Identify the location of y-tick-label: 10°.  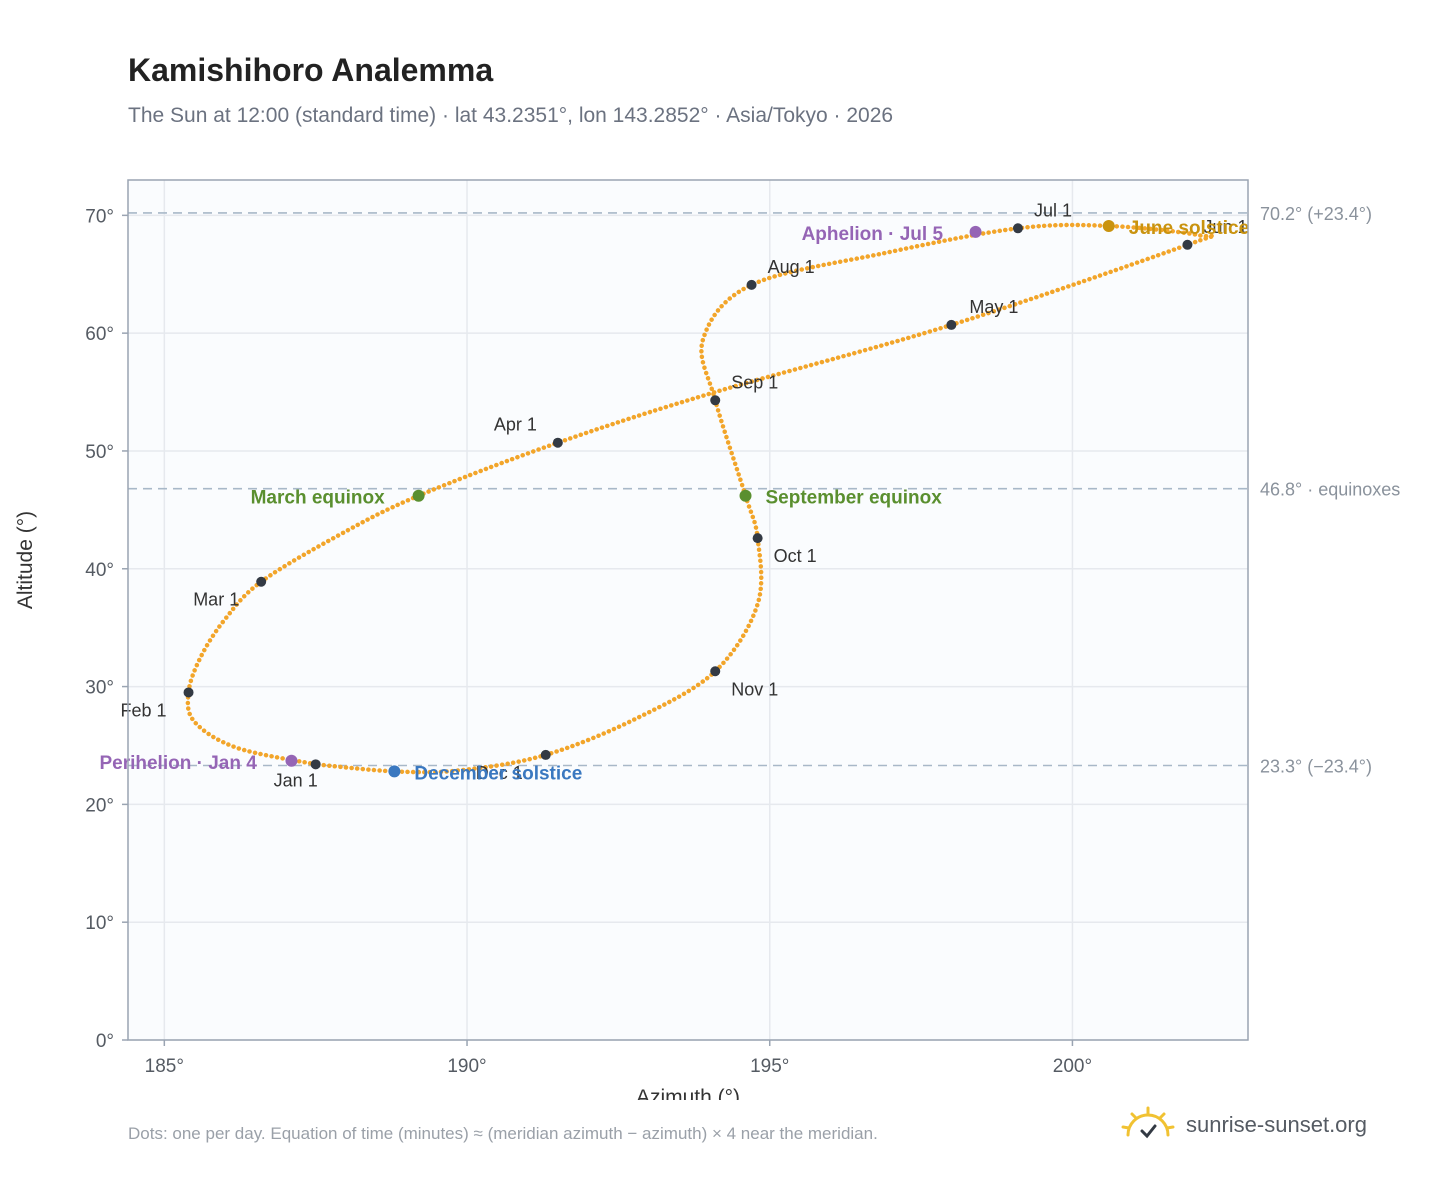
(99, 923).